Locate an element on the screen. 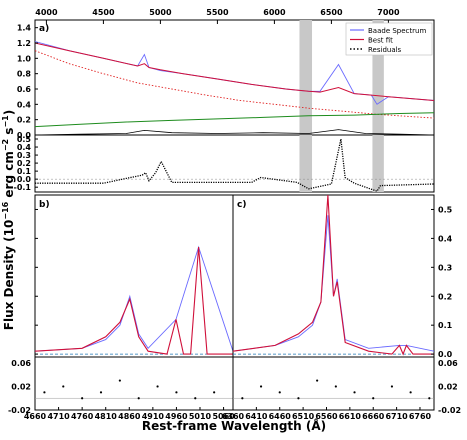  cr-xtick-label-5: 6610 is located at coordinates (350, 416).